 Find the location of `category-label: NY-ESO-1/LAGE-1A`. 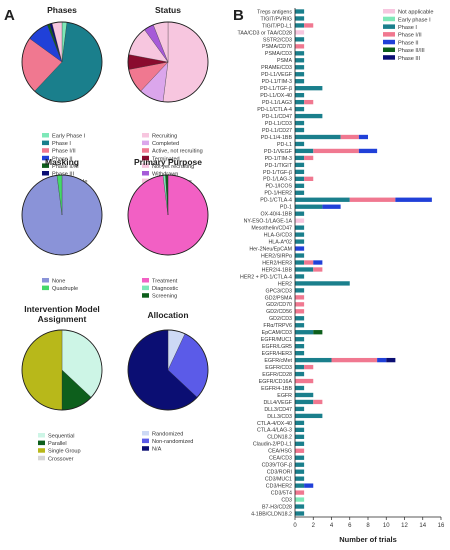

category-label: NY-ESO-1/LAGE-1A is located at coordinates (268, 222).